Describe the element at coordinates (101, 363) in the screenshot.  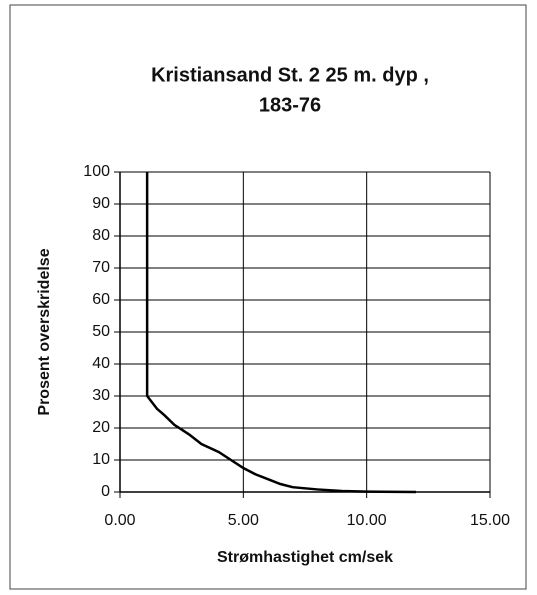
I see `y-tick-label: 40` at that location.